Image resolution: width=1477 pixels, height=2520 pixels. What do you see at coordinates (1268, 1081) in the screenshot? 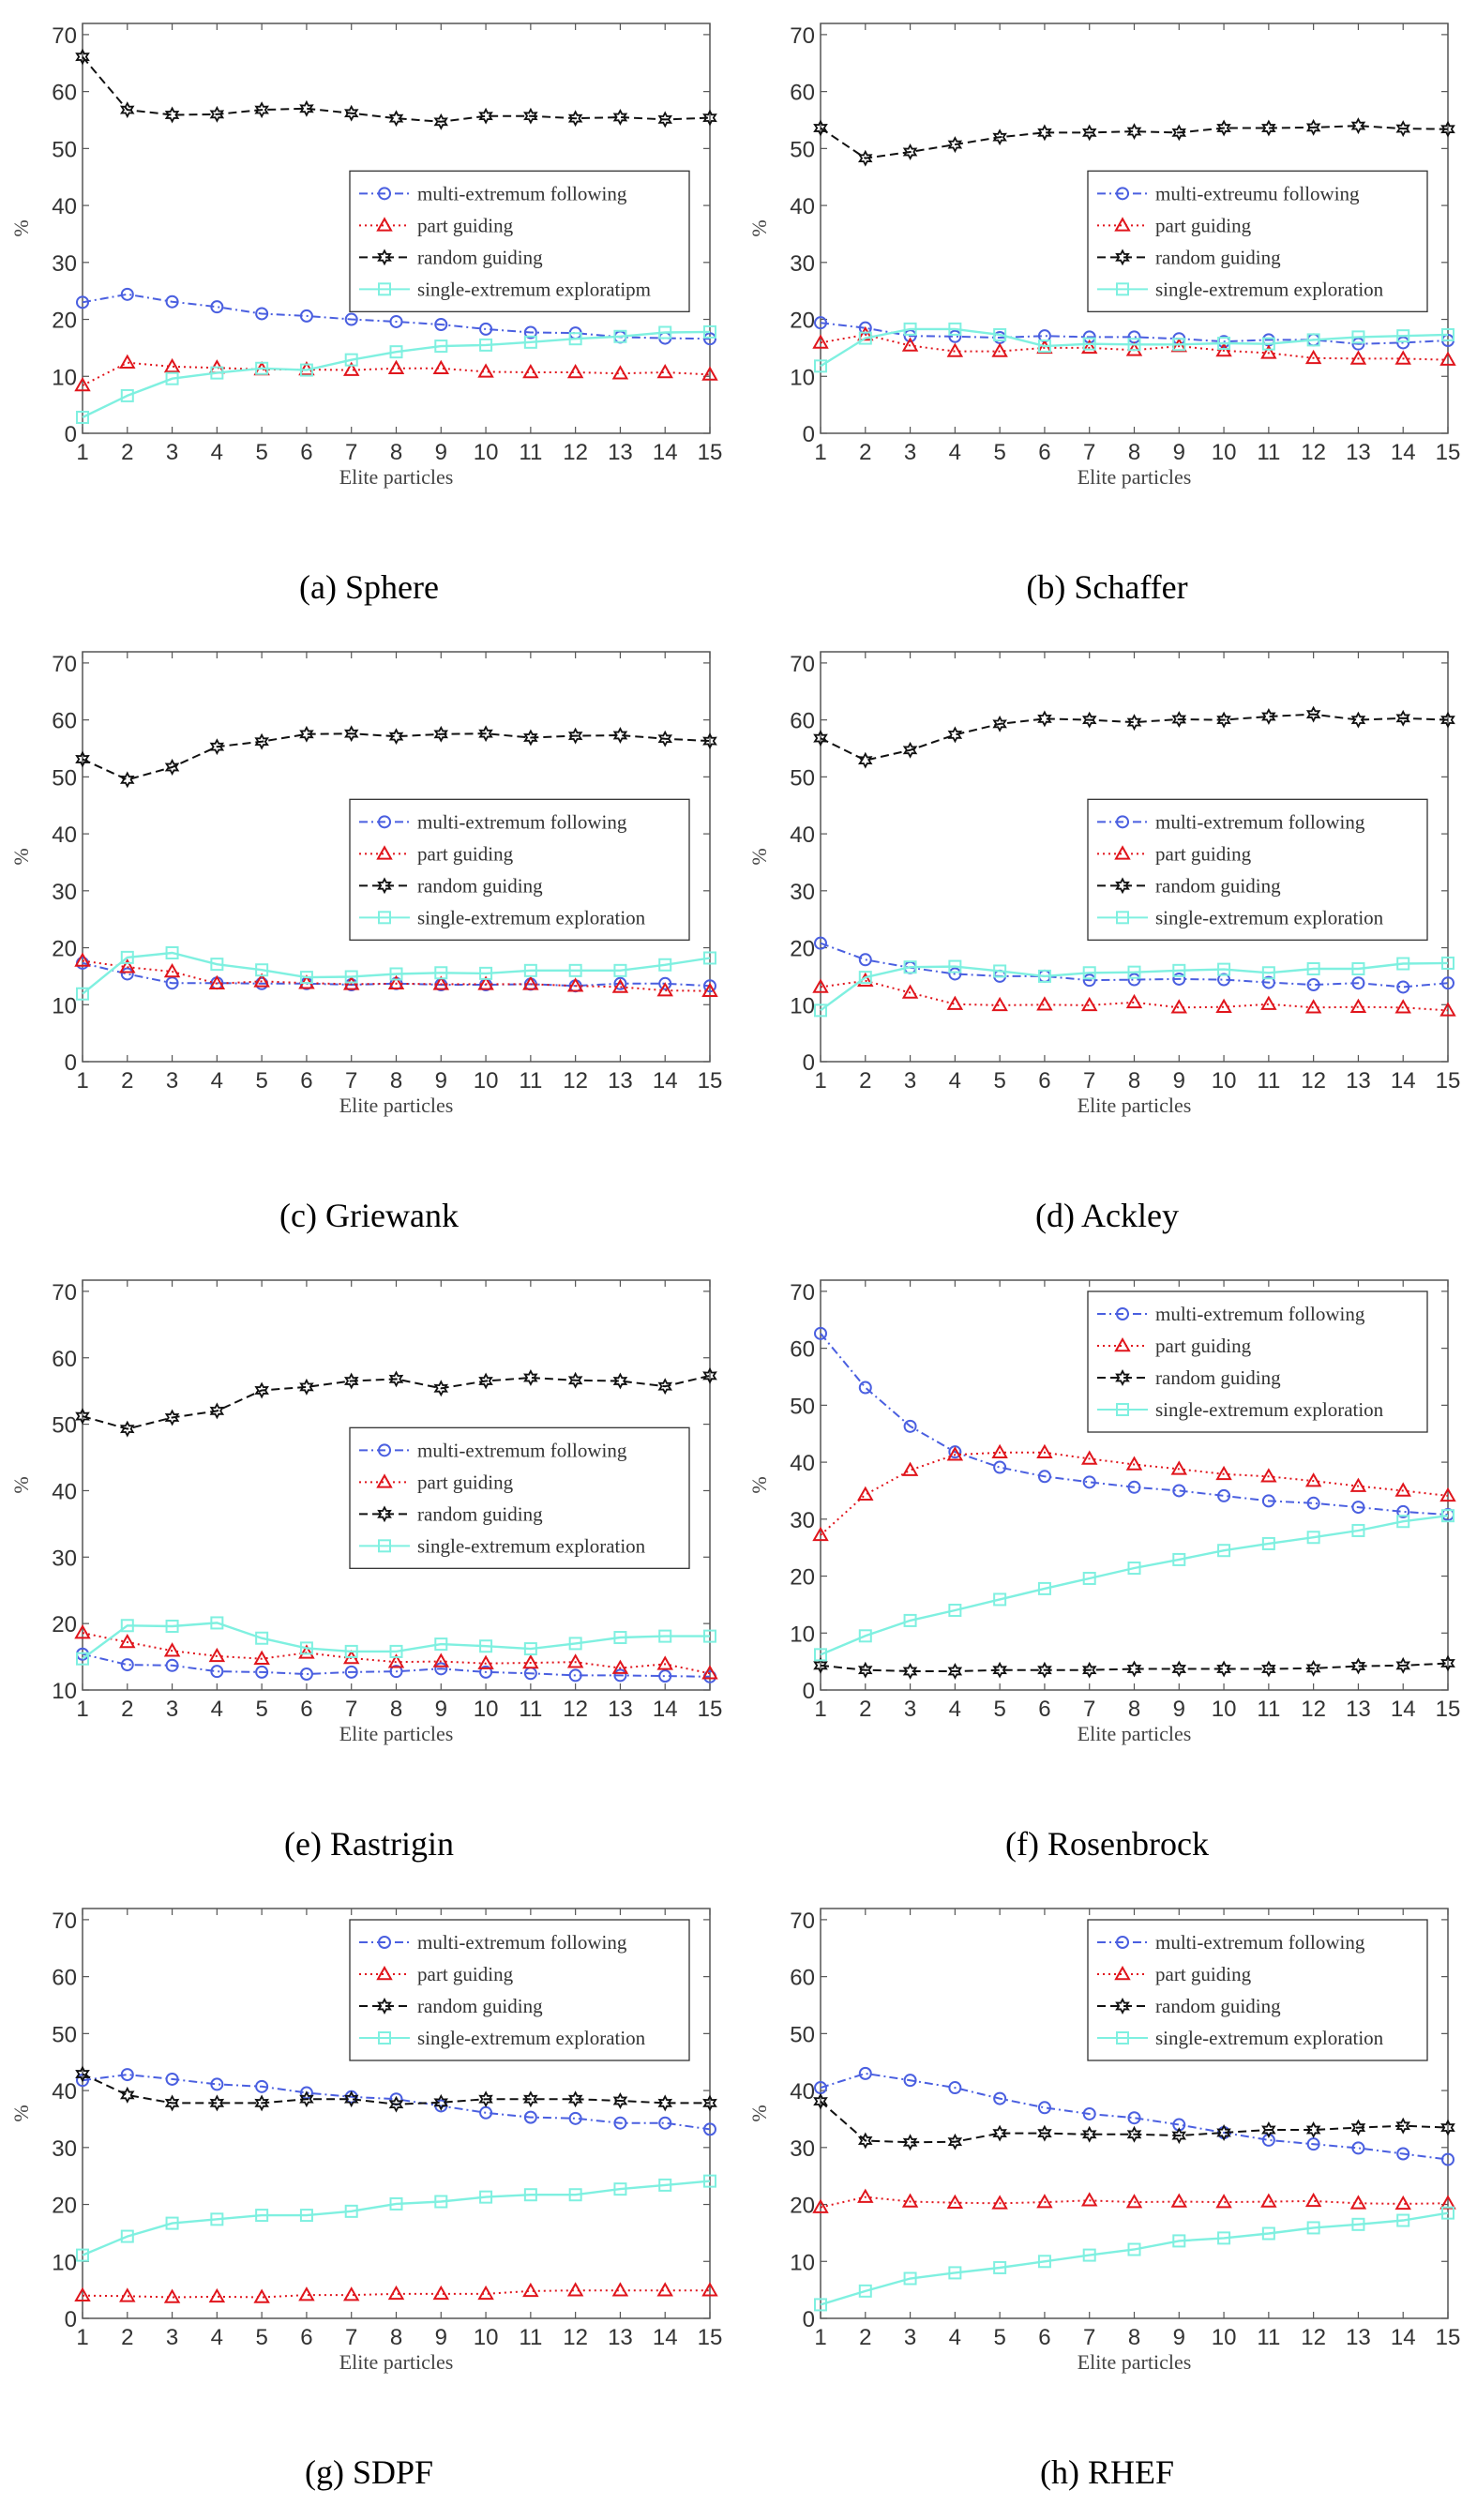
I see `x-tick-label: 11` at bounding box center [1268, 1081].